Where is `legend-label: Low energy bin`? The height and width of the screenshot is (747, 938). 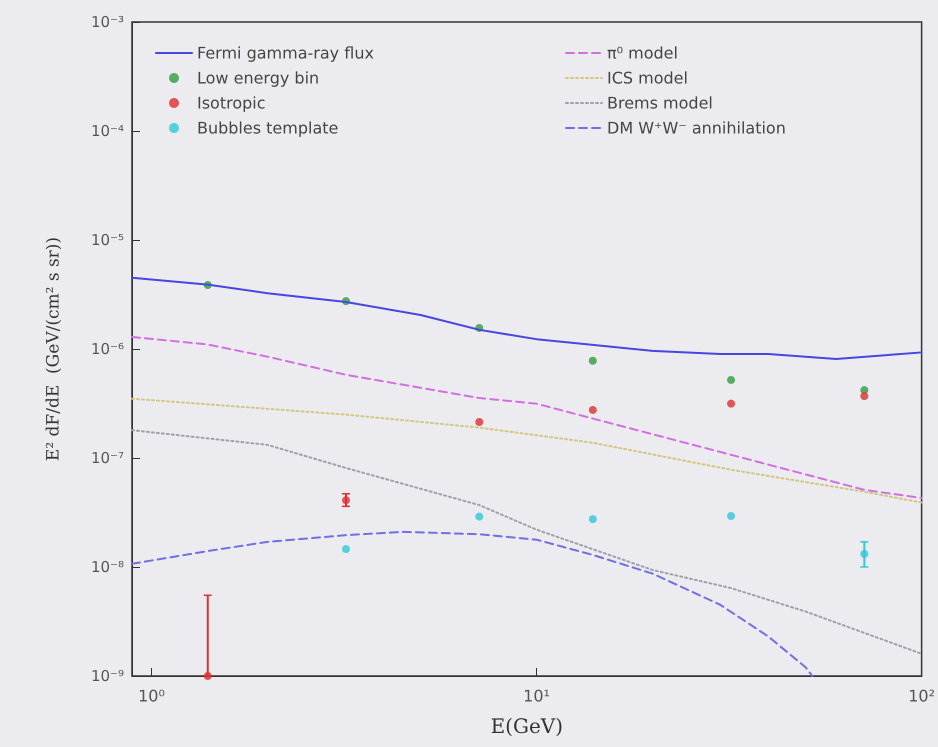 legend-label: Low energy bin is located at coordinates (258, 78).